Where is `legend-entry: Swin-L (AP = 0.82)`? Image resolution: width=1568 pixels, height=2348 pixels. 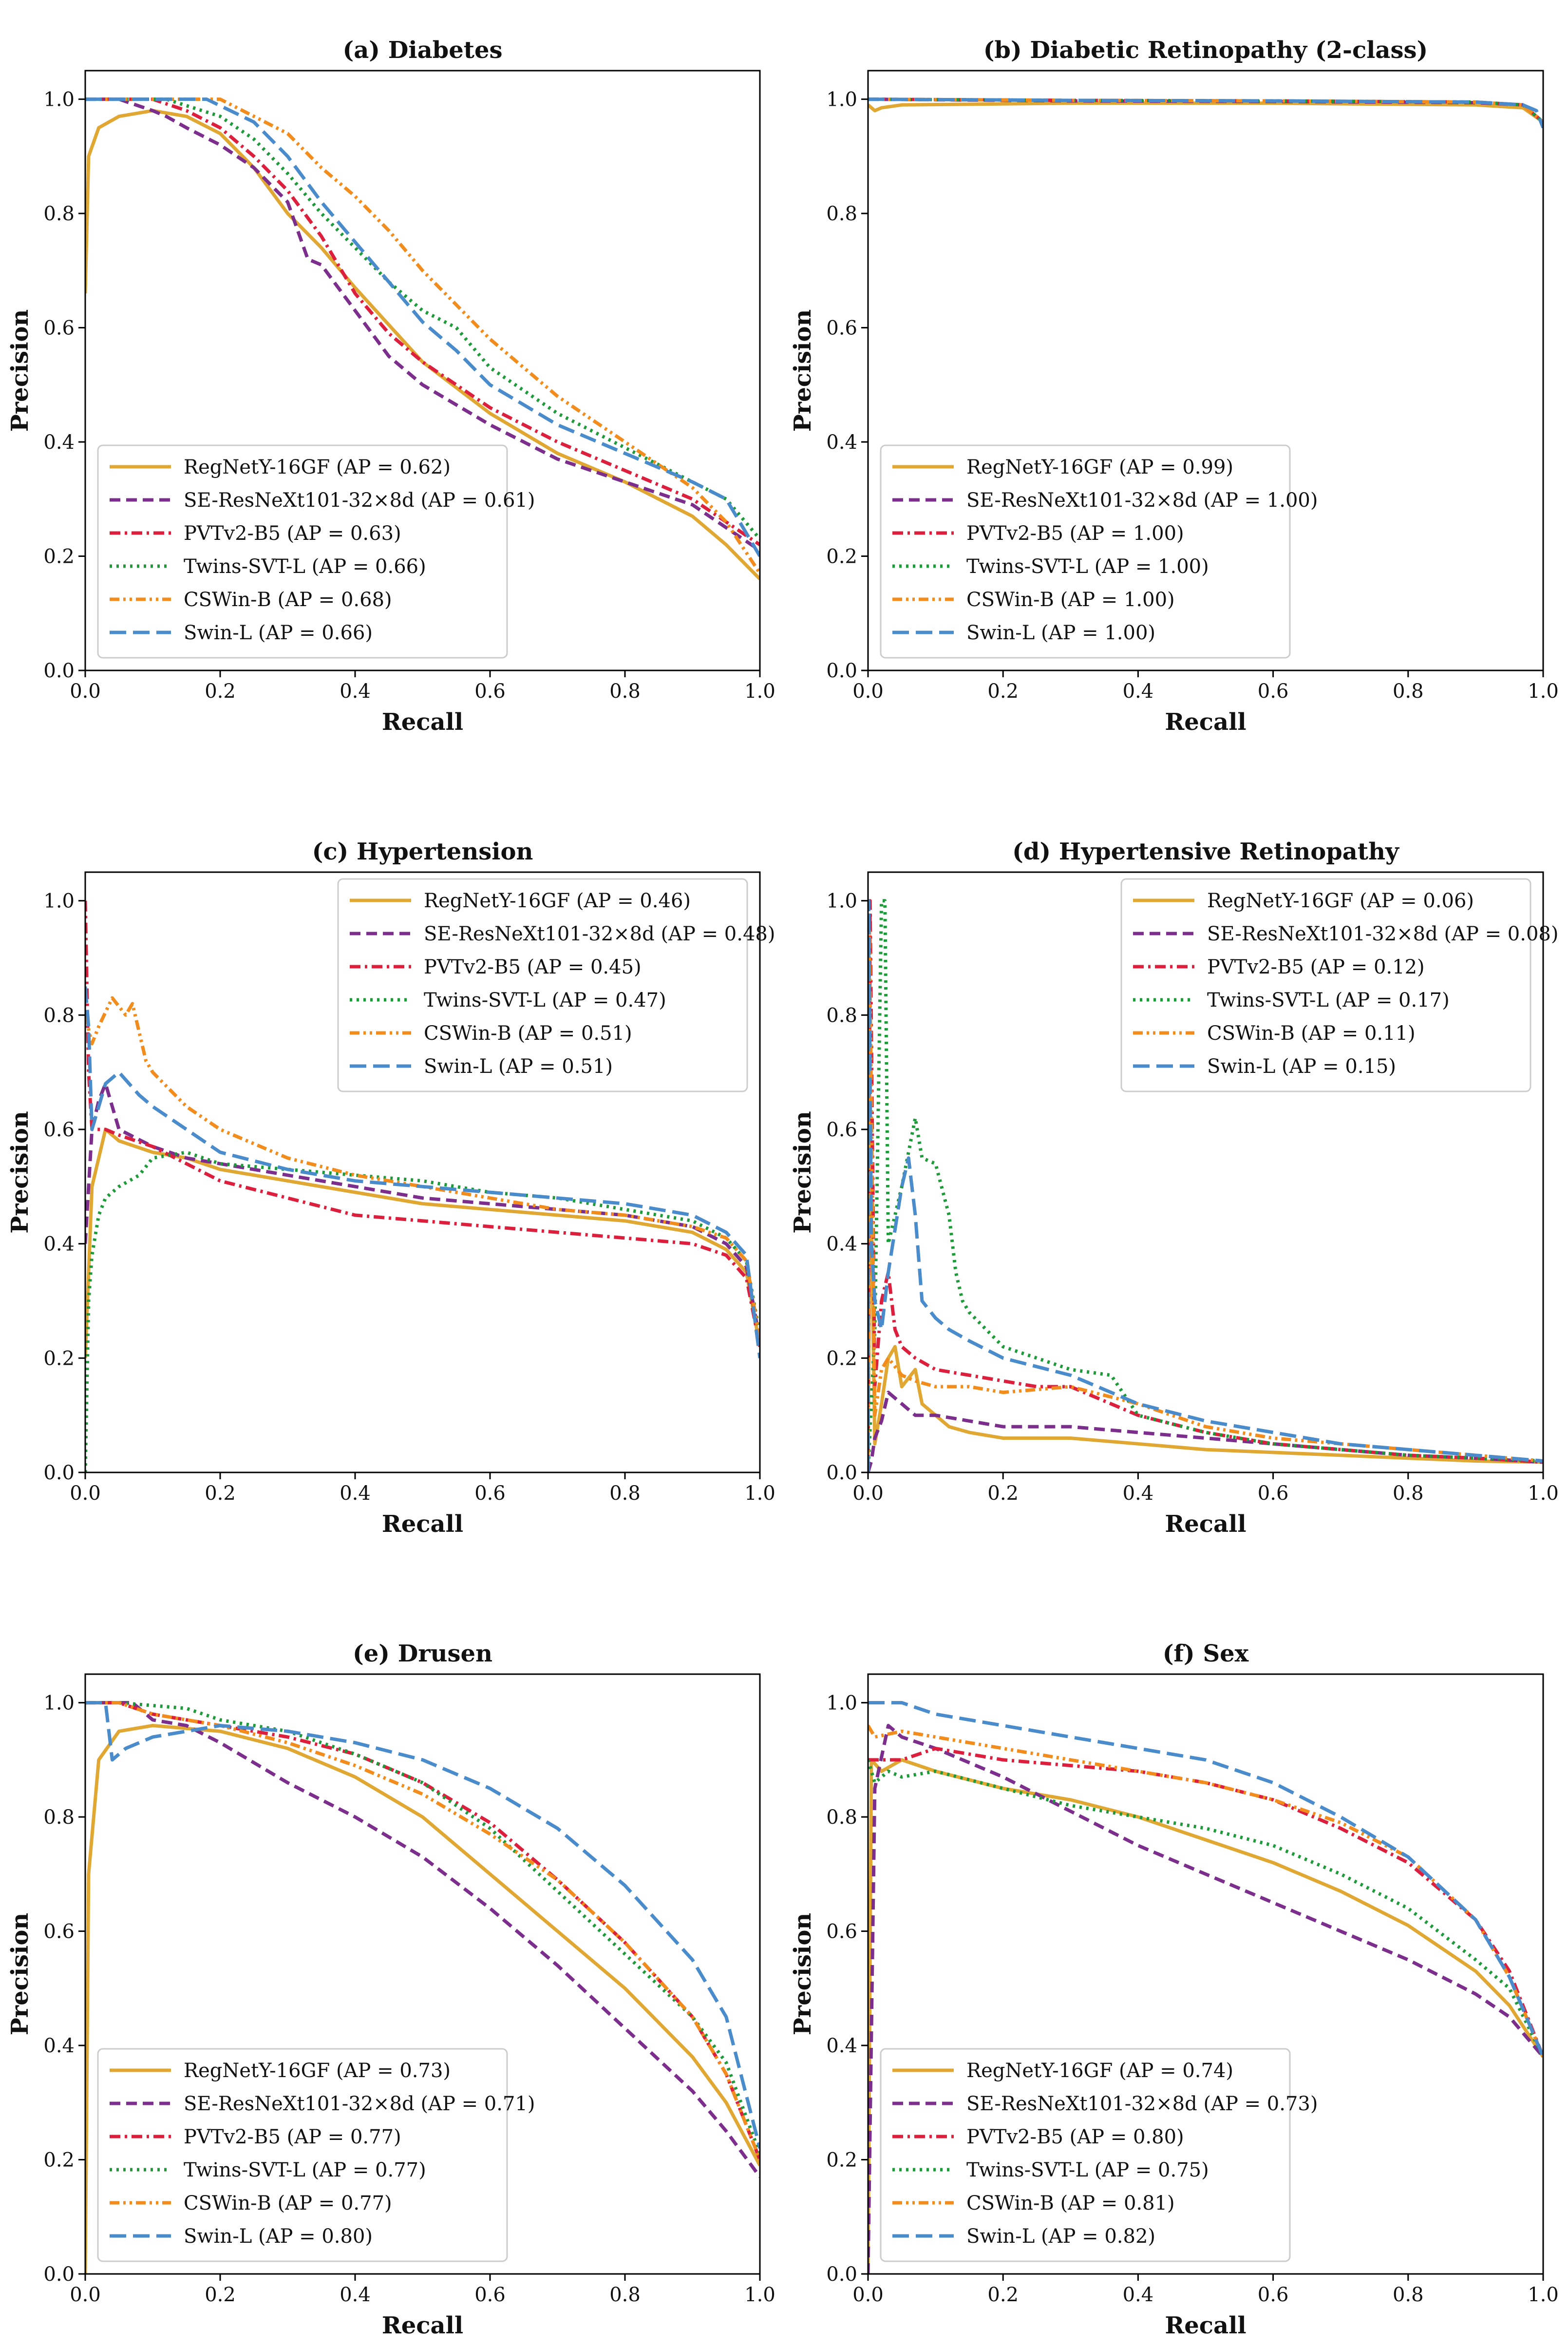
legend-entry: Swin-L (AP = 0.82) is located at coordinates (1060, 2236).